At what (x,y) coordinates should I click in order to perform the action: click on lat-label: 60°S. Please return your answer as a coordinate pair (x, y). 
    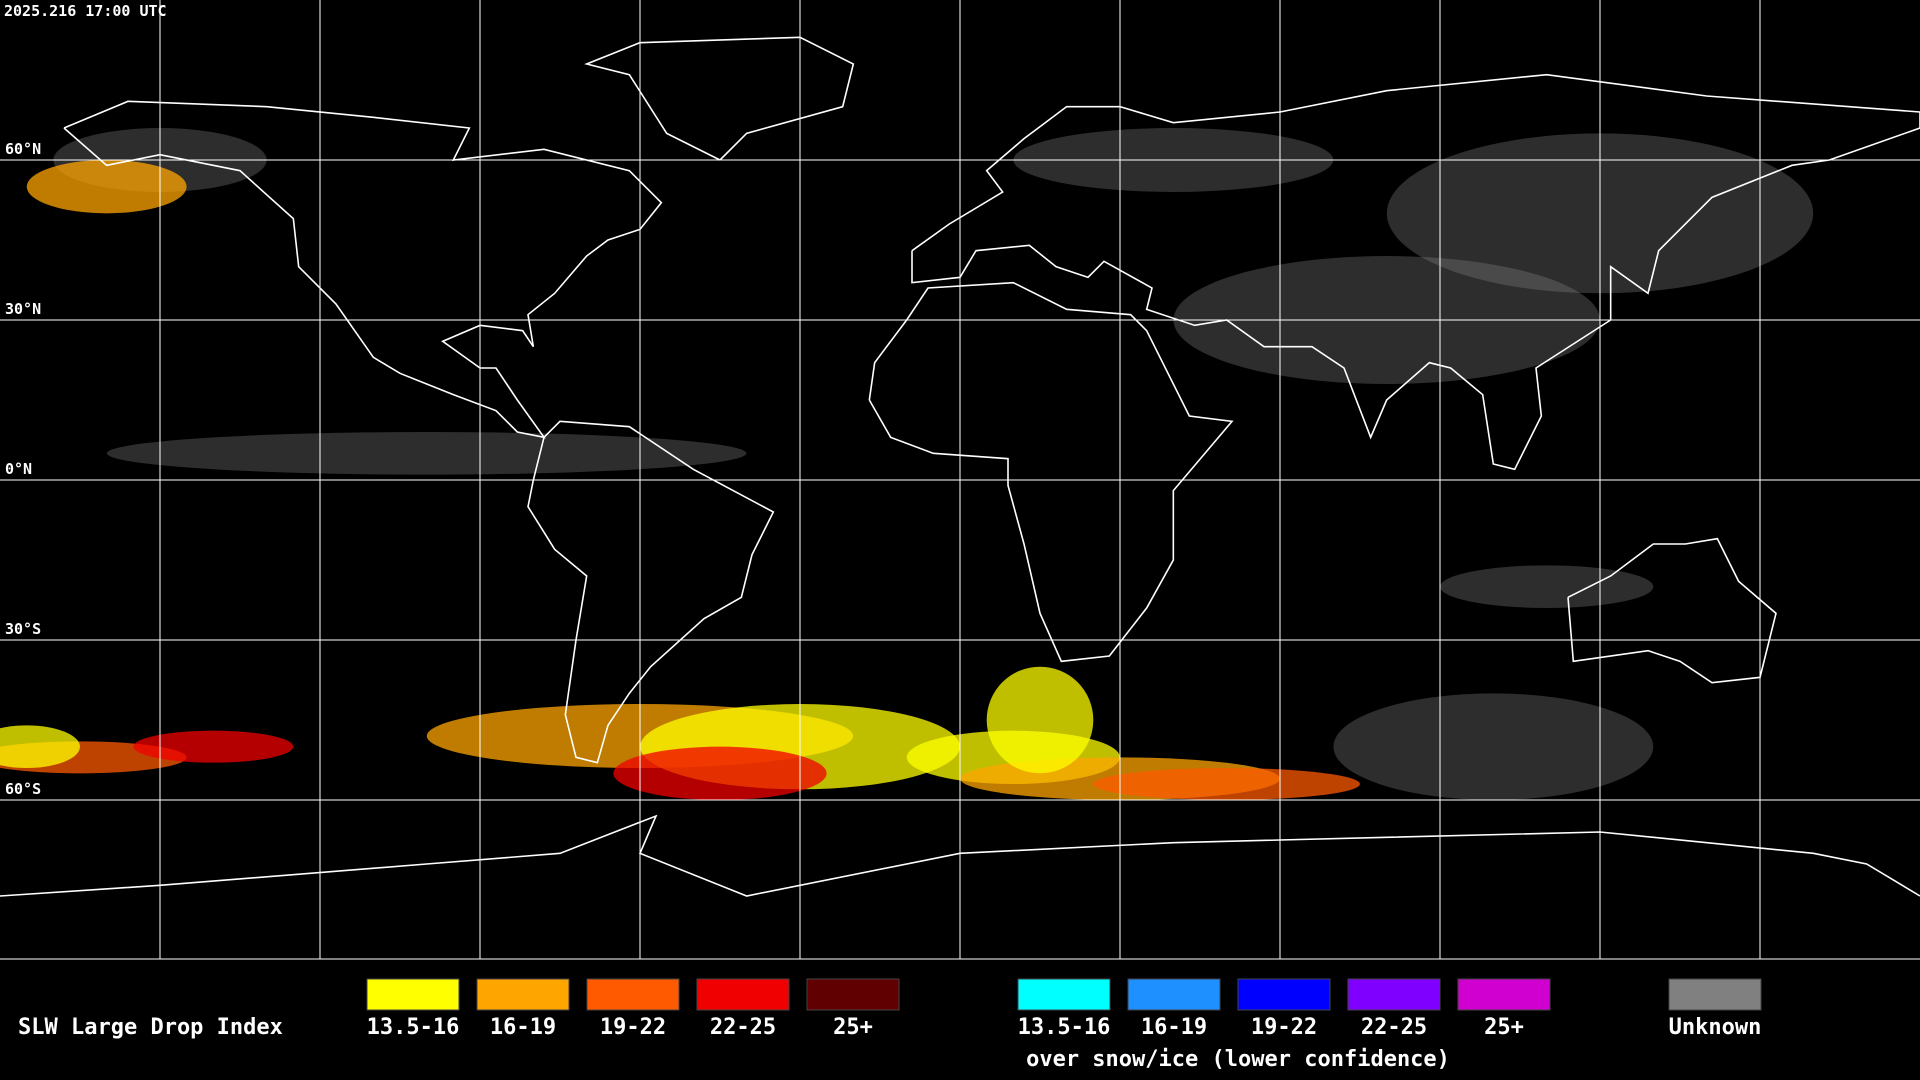
    Looking at the image, I should click on (23, 789).